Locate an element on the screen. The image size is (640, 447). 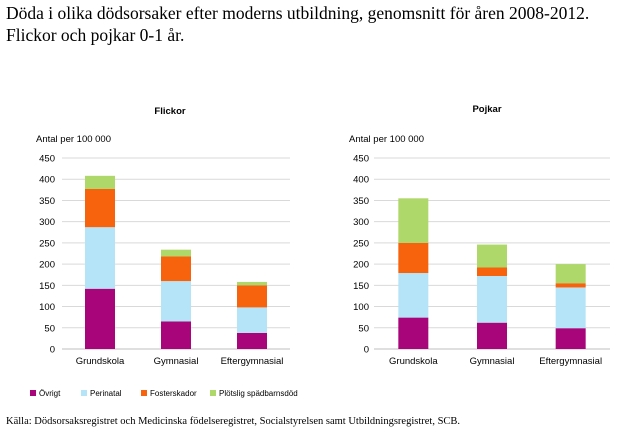
legend-label: Övrigt is located at coordinates (50, 393).